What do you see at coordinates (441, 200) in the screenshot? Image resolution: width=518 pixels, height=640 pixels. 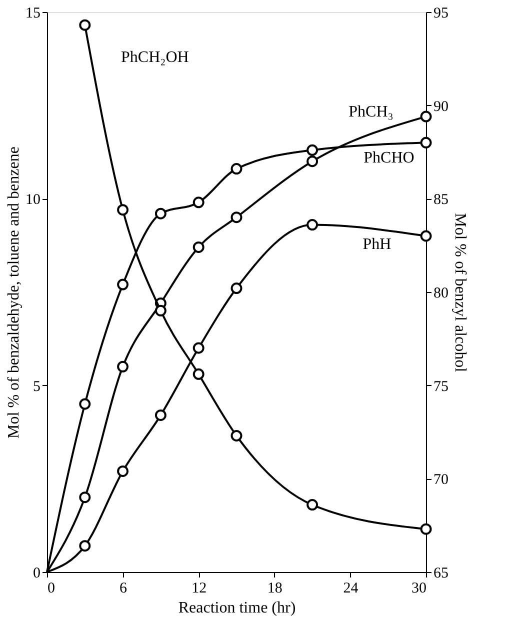 I see `y2-tick-label: 85` at bounding box center [441, 200].